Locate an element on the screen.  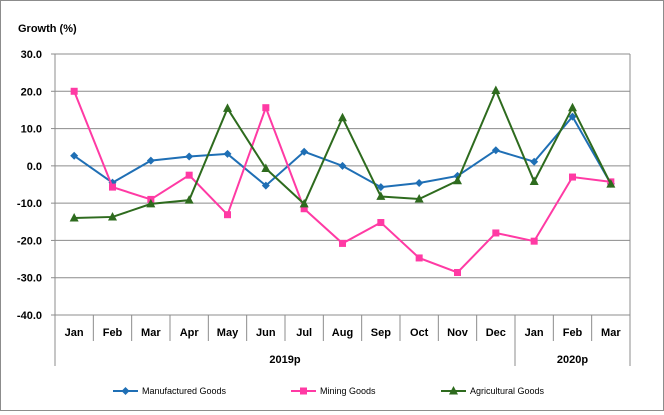
y-axis-label: Growth (%) is located at coordinates (47, 29).